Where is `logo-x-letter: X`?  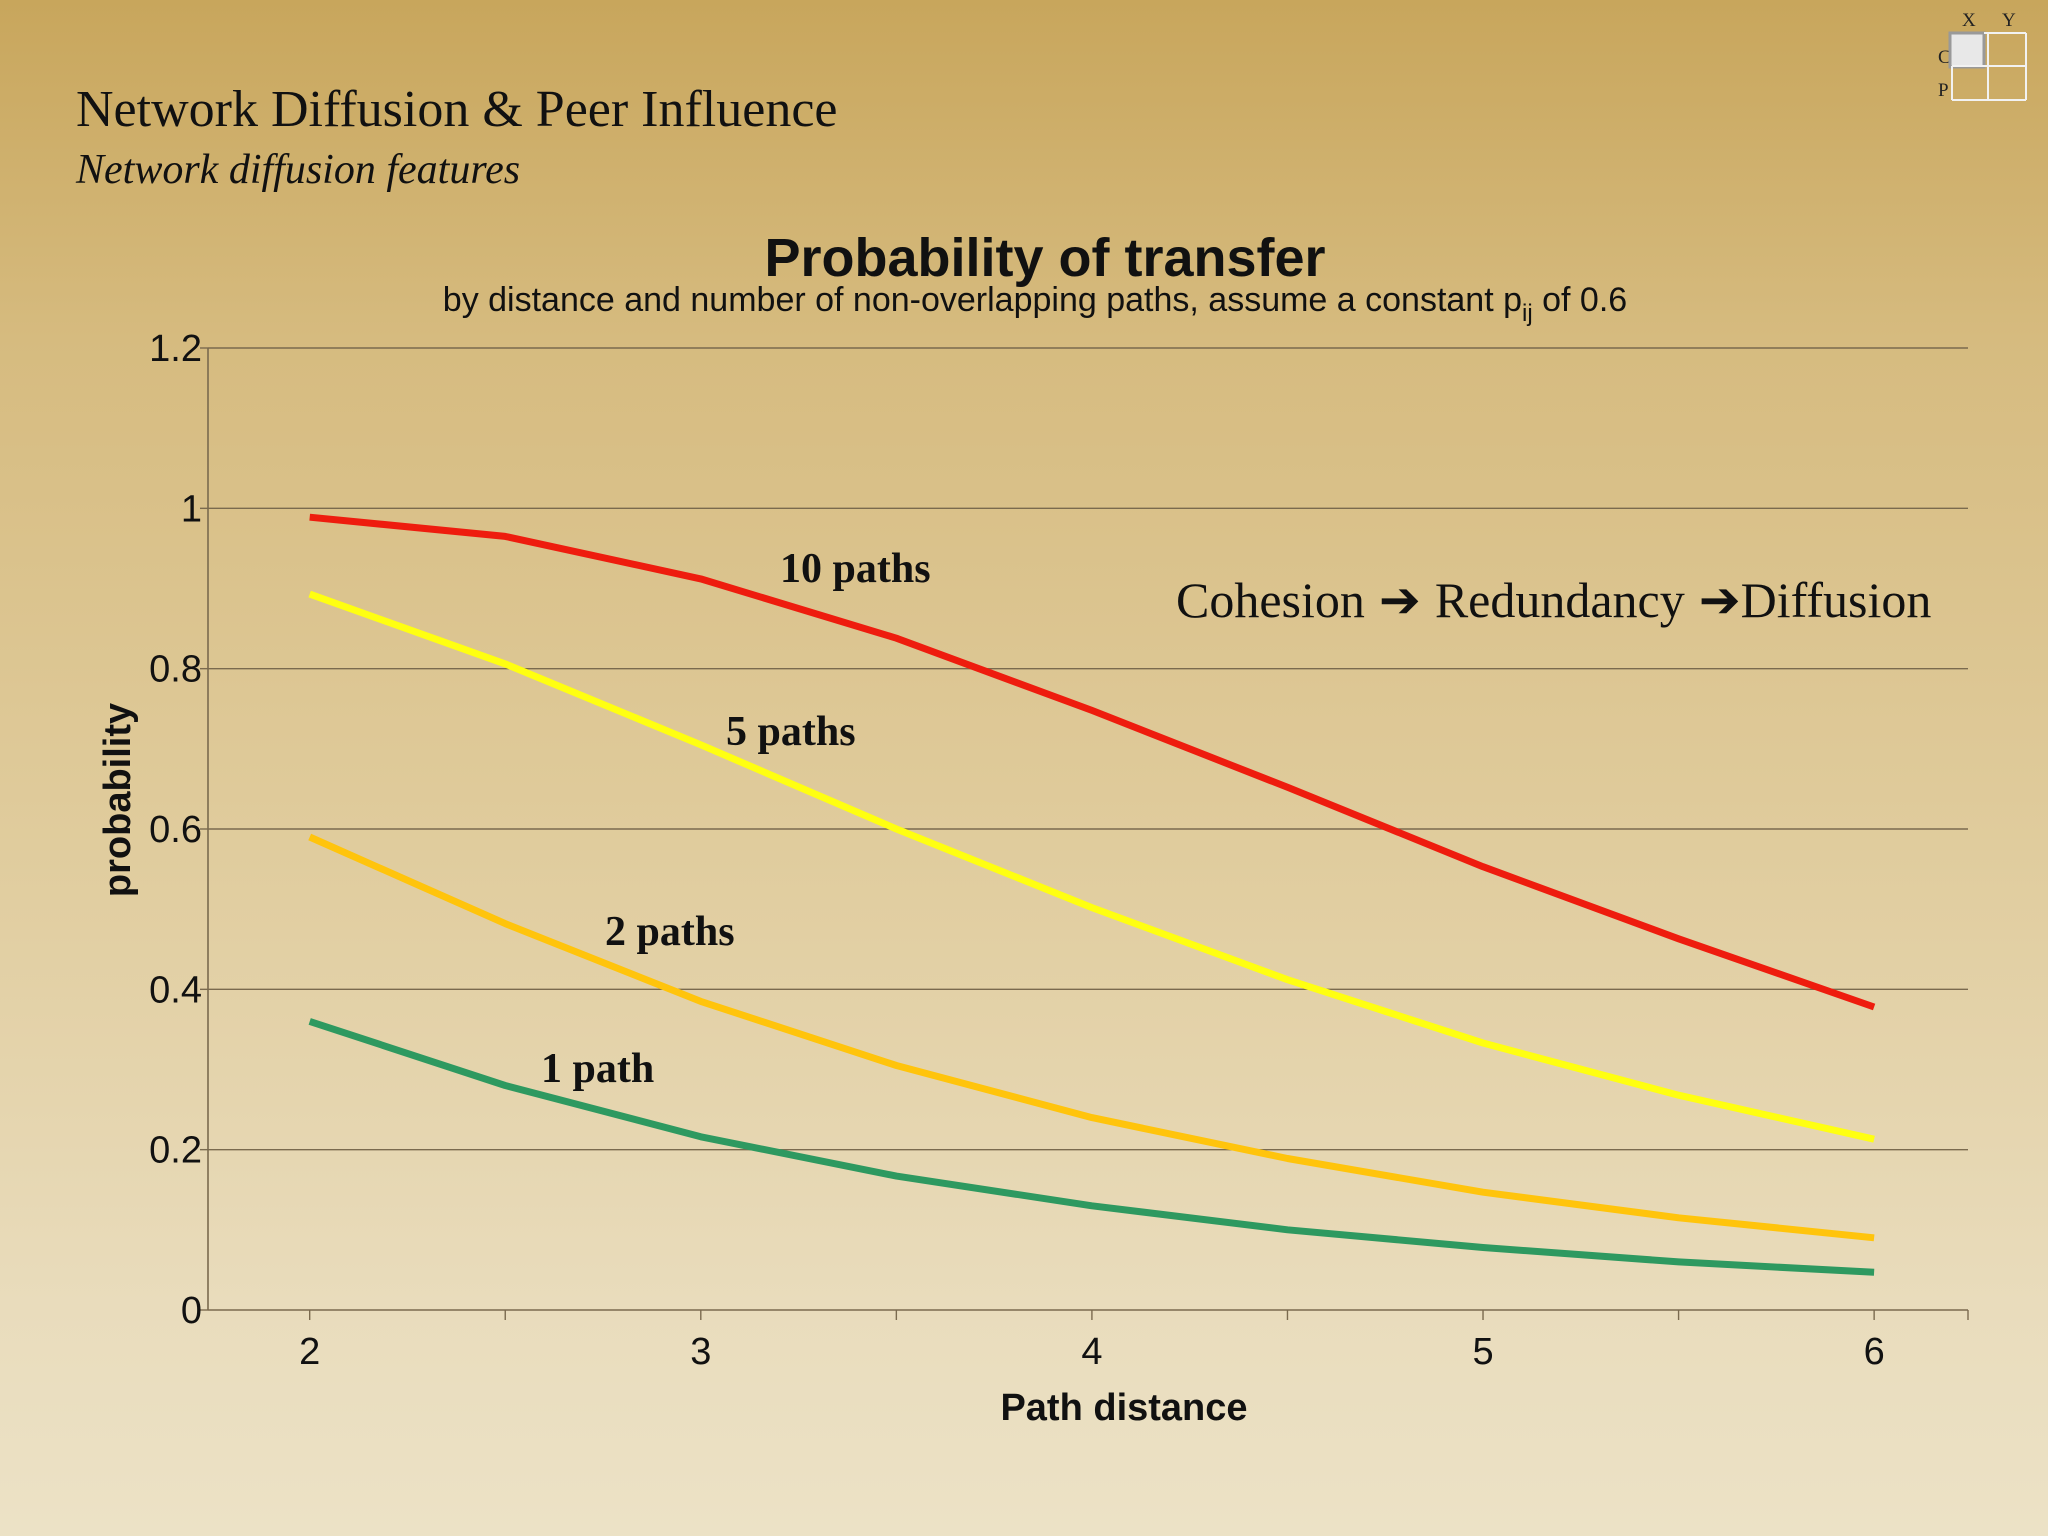
logo-x-letter: X is located at coordinates (1969, 21).